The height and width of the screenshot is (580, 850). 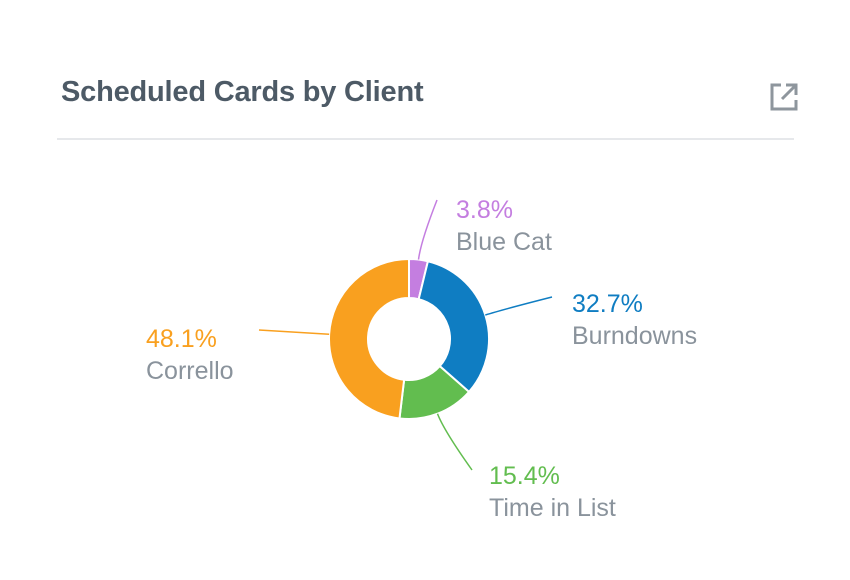 I want to click on card-header: Scheduled Cards by Client, so click(x=427, y=99).